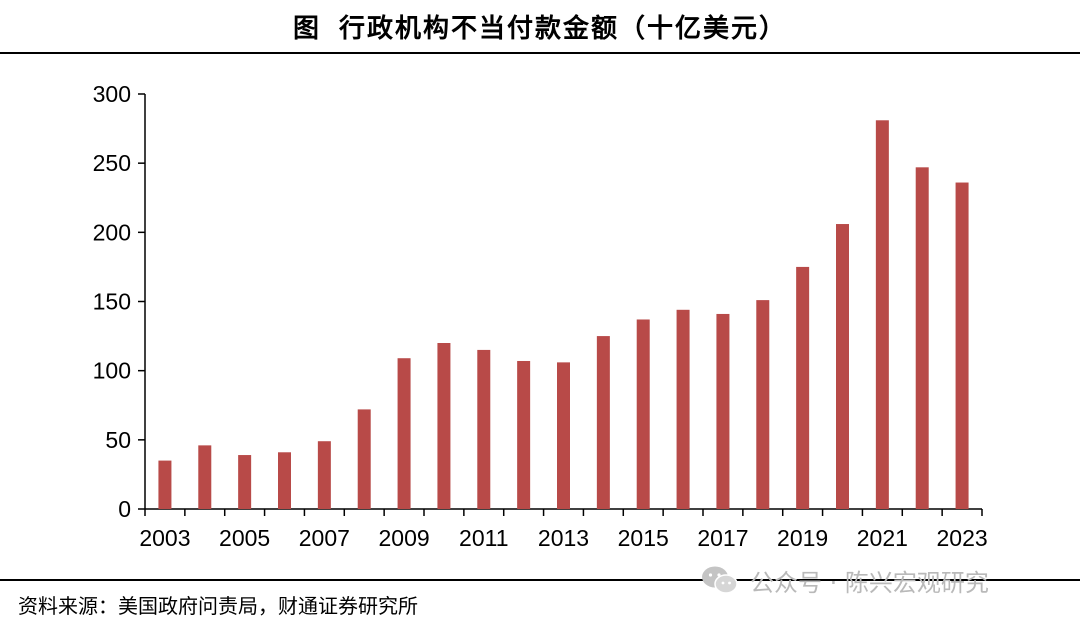 The image size is (1080, 623). I want to click on bar-2021, so click(882, 315).